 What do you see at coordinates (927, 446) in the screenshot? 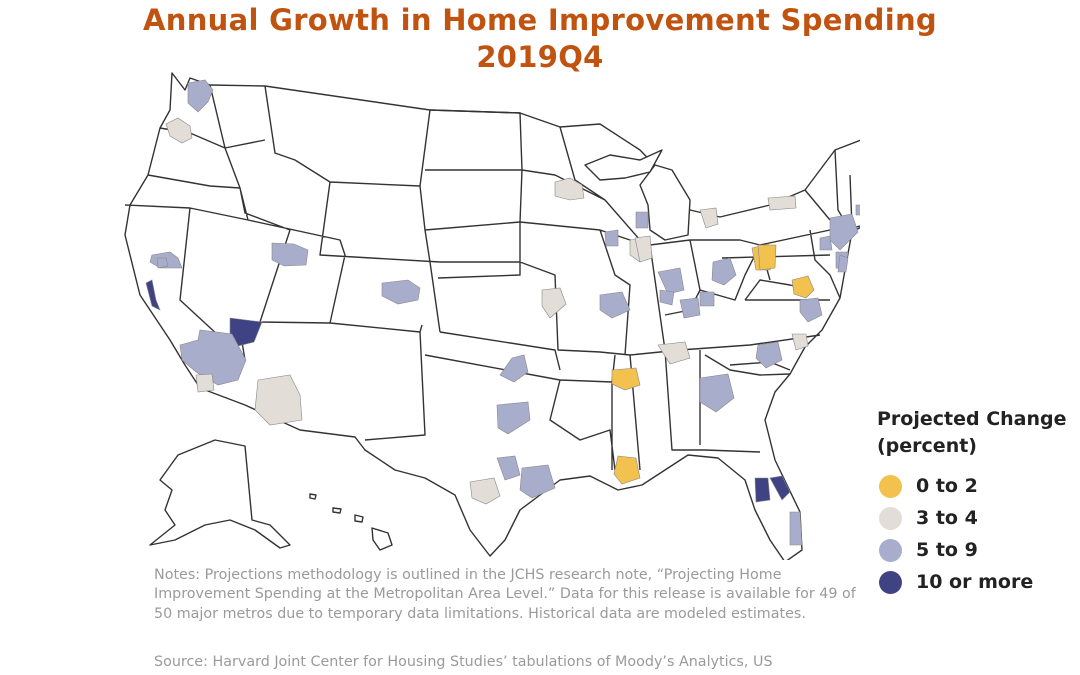
I see `legend-title-line2: (percent)` at bounding box center [927, 446].